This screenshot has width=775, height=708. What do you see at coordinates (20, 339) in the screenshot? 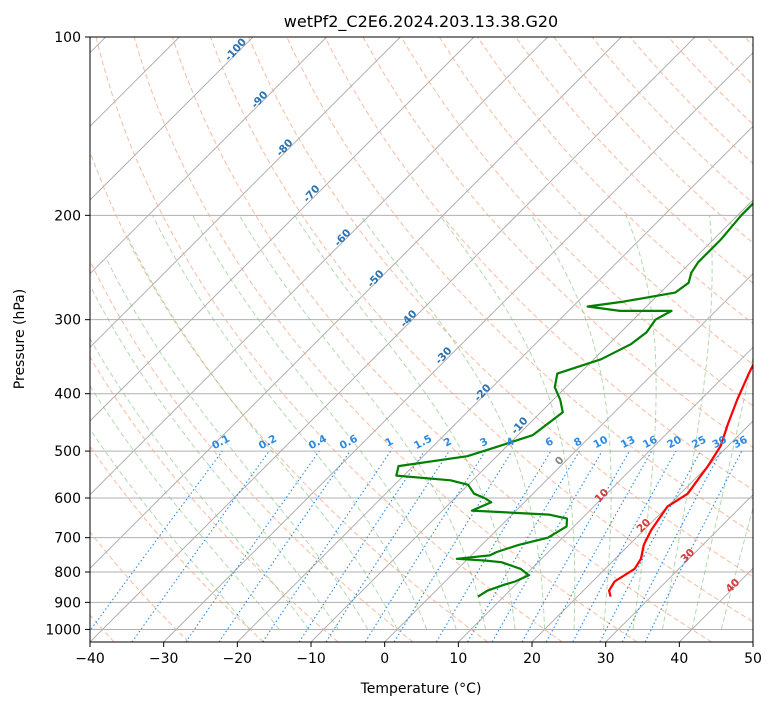
I see `y-axis-label: Pressure (hPa)` at bounding box center [20, 339].